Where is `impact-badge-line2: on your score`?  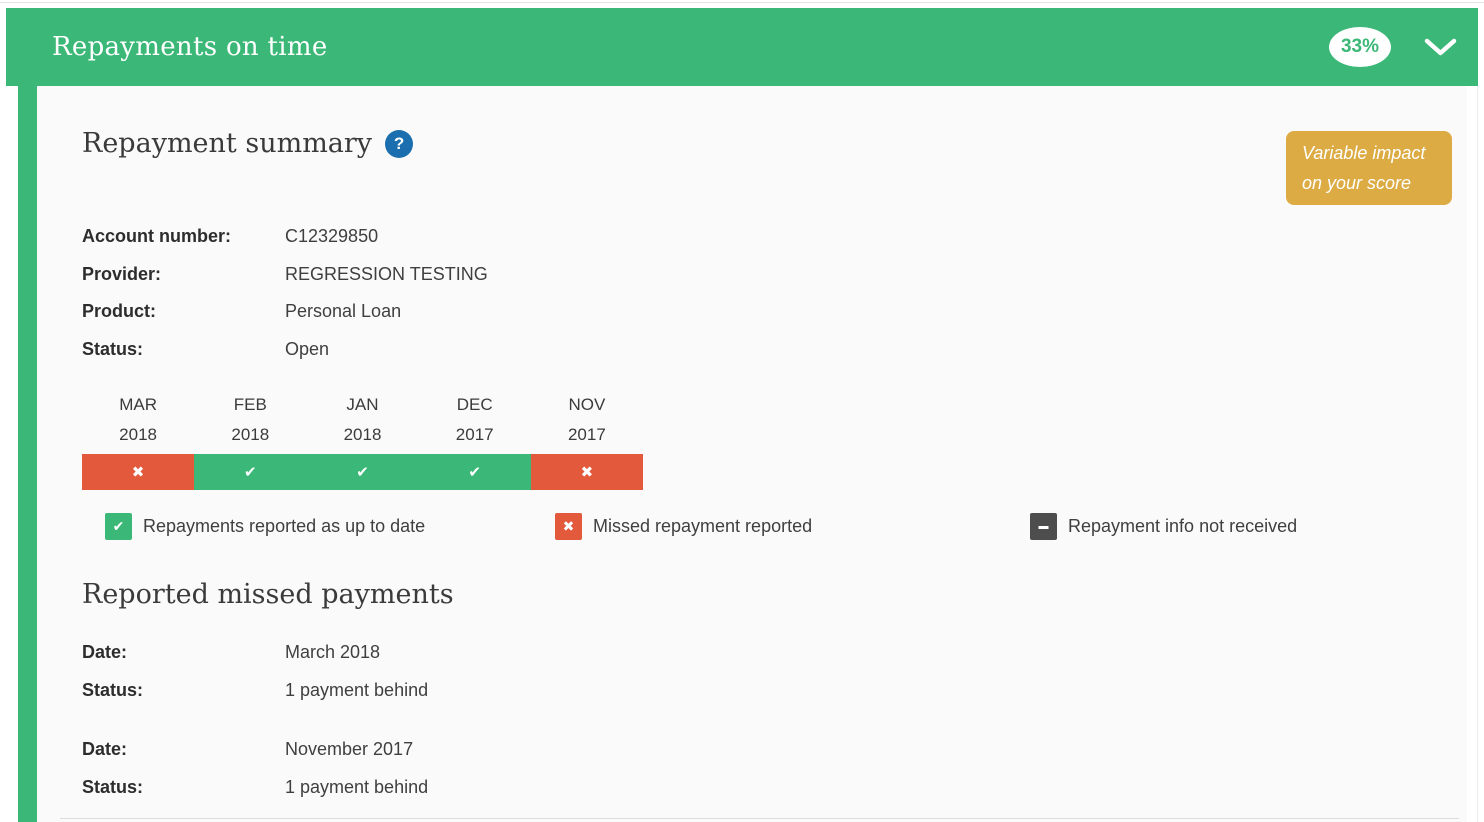
impact-badge-line2: on your score is located at coordinates (1357, 183).